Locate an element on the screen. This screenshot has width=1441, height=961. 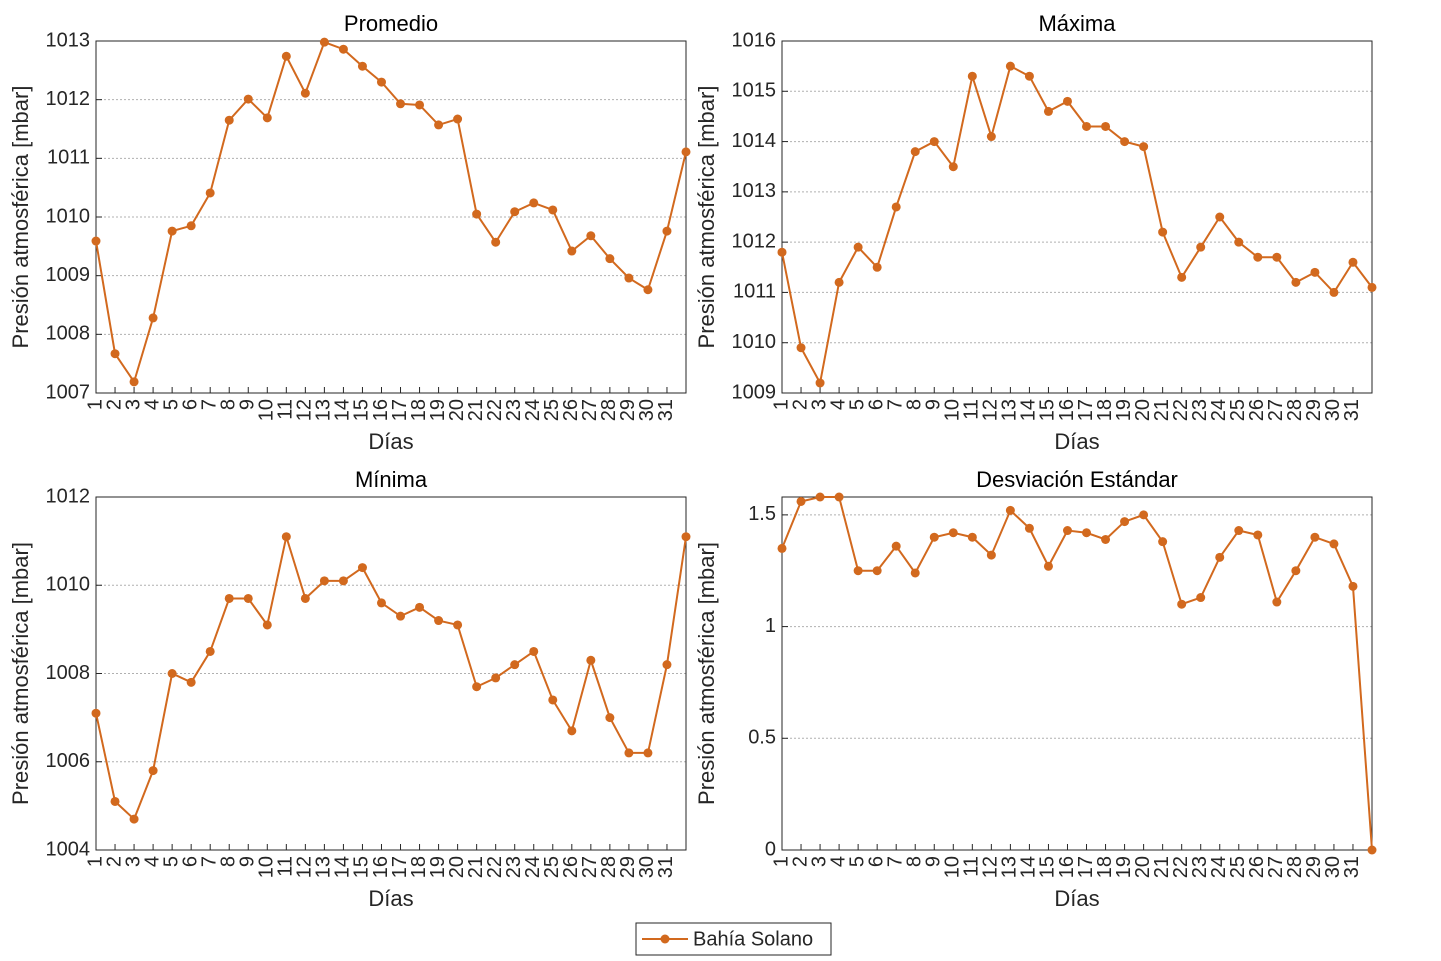
data-line is located at coordinates (391, 676).